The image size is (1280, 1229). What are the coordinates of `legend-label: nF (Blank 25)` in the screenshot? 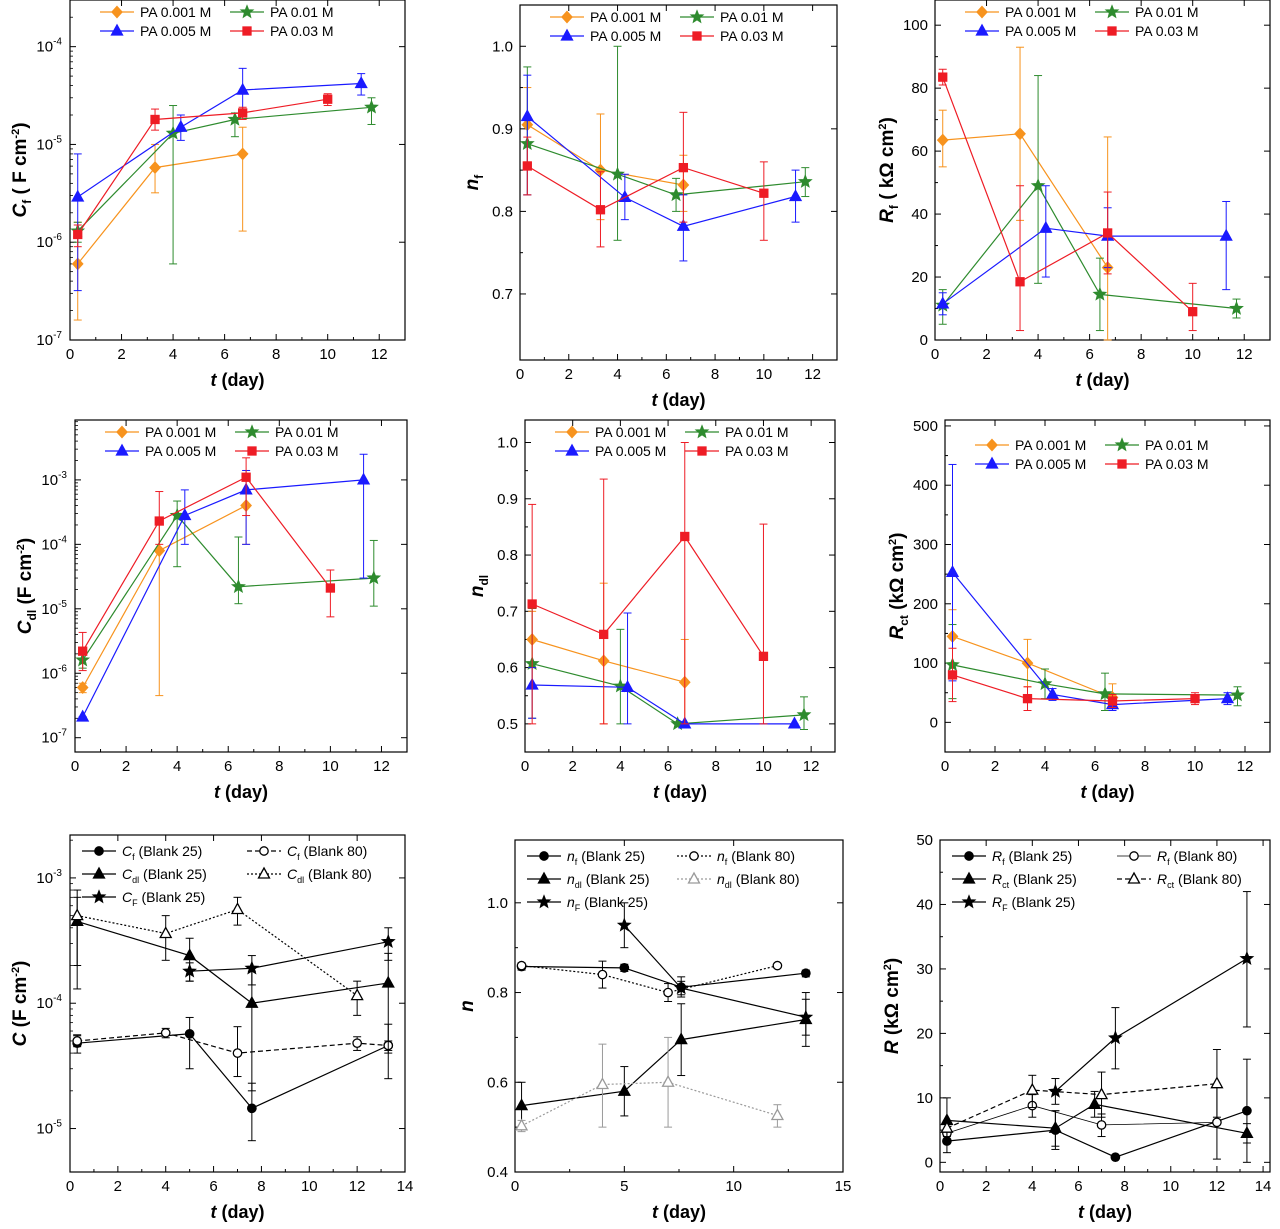 It's located at (607, 903).